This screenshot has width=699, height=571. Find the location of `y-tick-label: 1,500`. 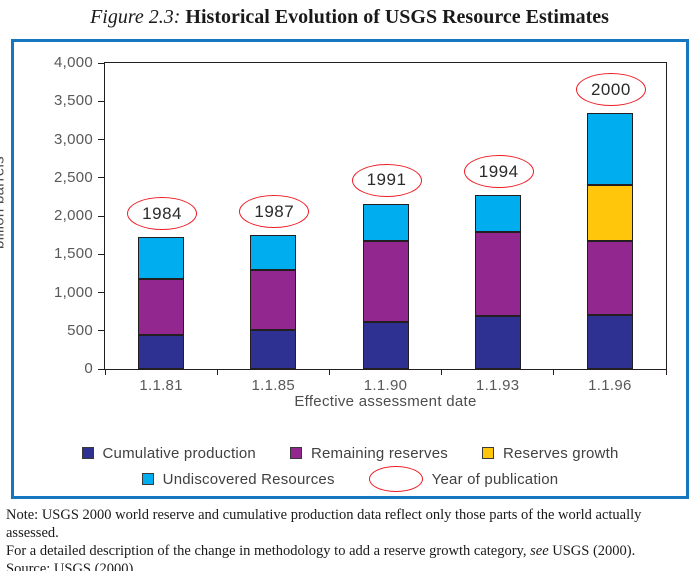

y-tick-label: 1,500 is located at coordinates (73, 254).